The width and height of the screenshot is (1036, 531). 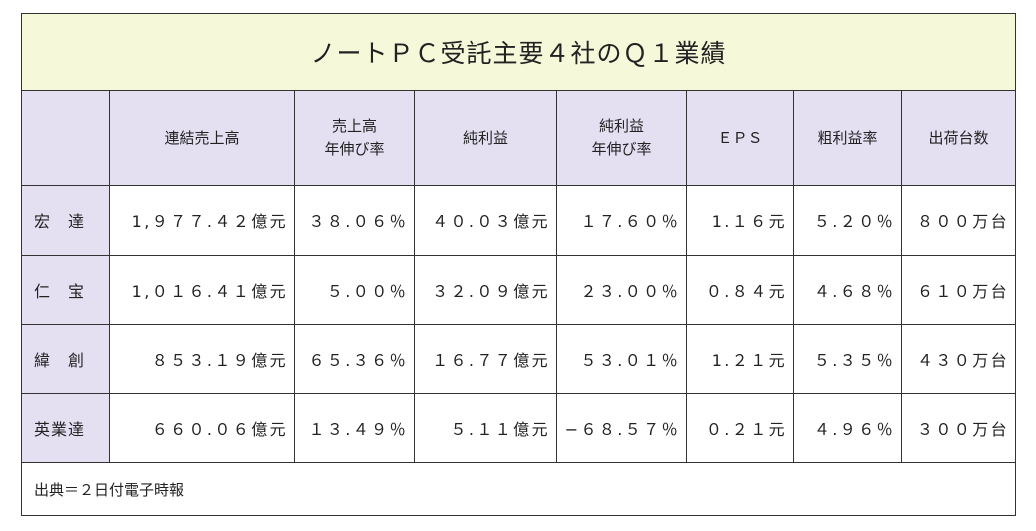 What do you see at coordinates (354, 358) in the screenshot?
I see `table-cell: ６５.３６％` at bounding box center [354, 358].